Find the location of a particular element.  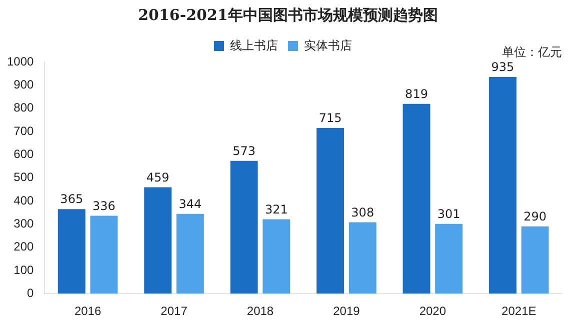

x-tick-label: 2017 is located at coordinates (174, 311).